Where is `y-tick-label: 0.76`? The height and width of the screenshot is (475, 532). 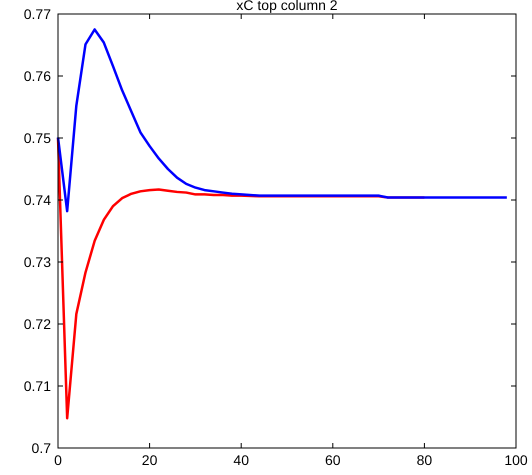
y-tick-label: 0.76 is located at coordinates (38, 76).